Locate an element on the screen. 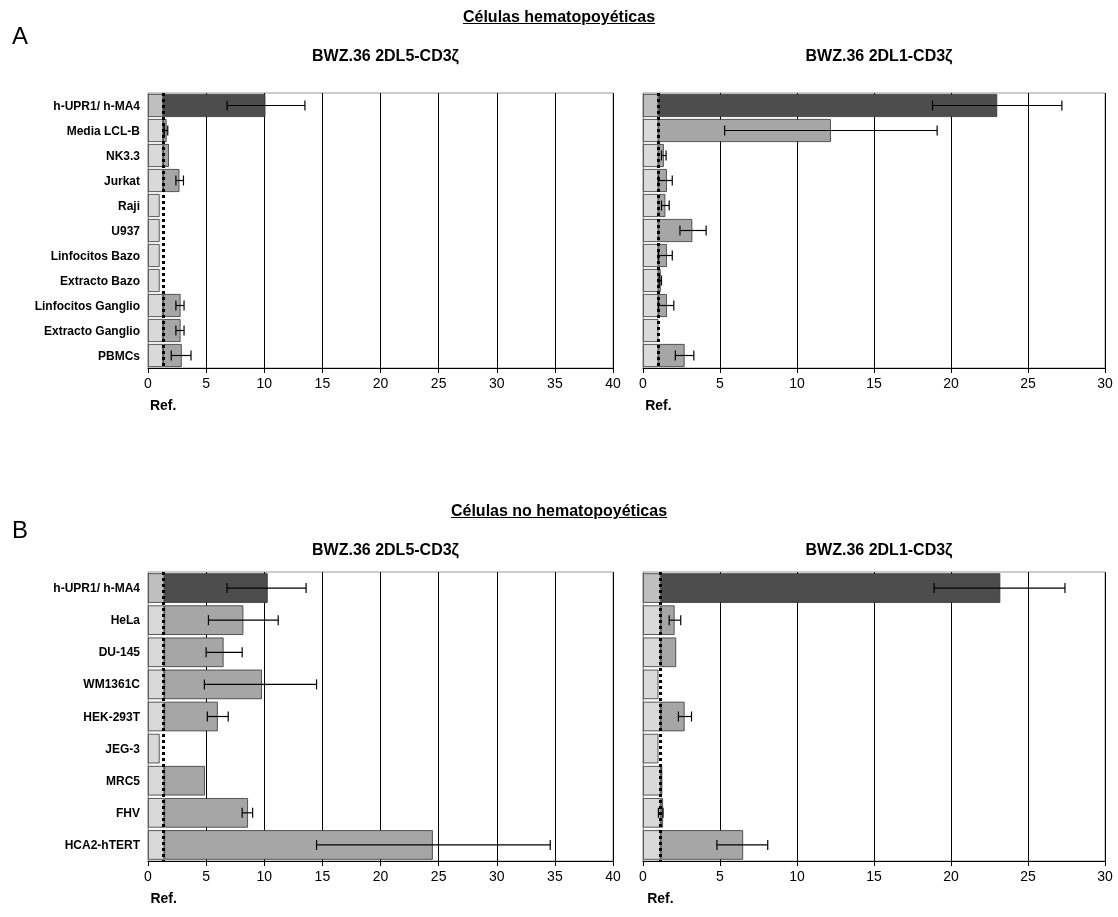  y-tick-label: Extracto Bazo is located at coordinates (99, 280).